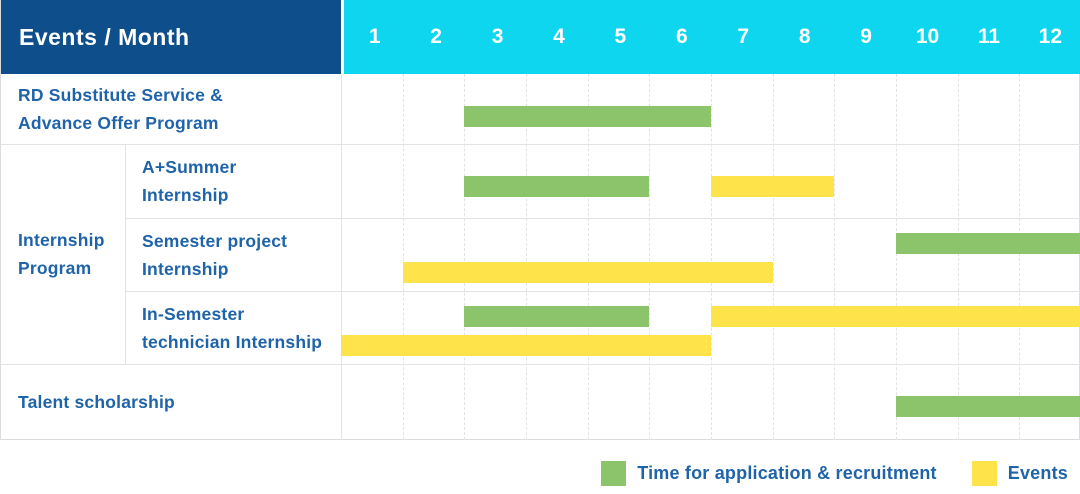 Image resolution: width=1080 pixels, height=494 pixels. What do you see at coordinates (341, 257) in the screenshot?
I see `label-column-divider` at bounding box center [341, 257].